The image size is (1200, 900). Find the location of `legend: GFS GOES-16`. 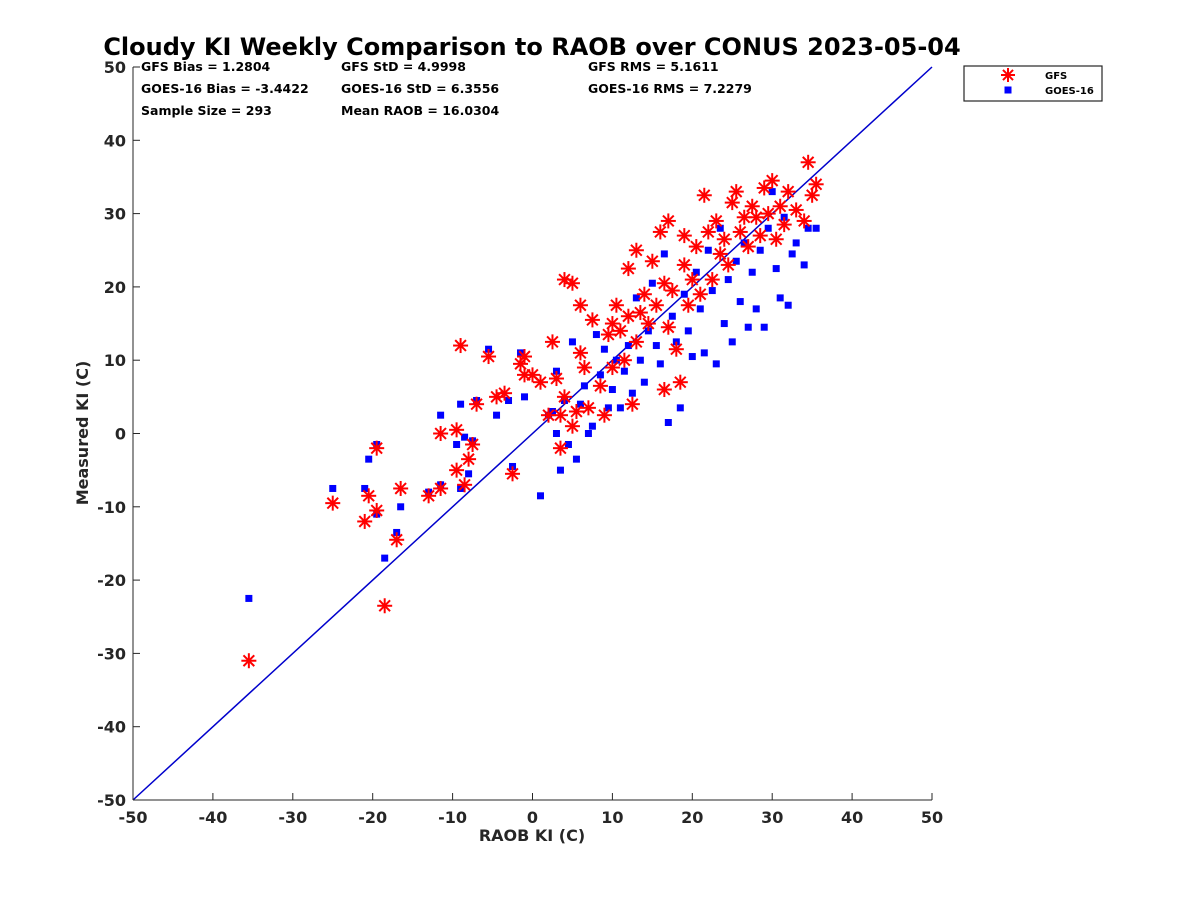

legend: GFS GOES-16 is located at coordinates (1033, 83).